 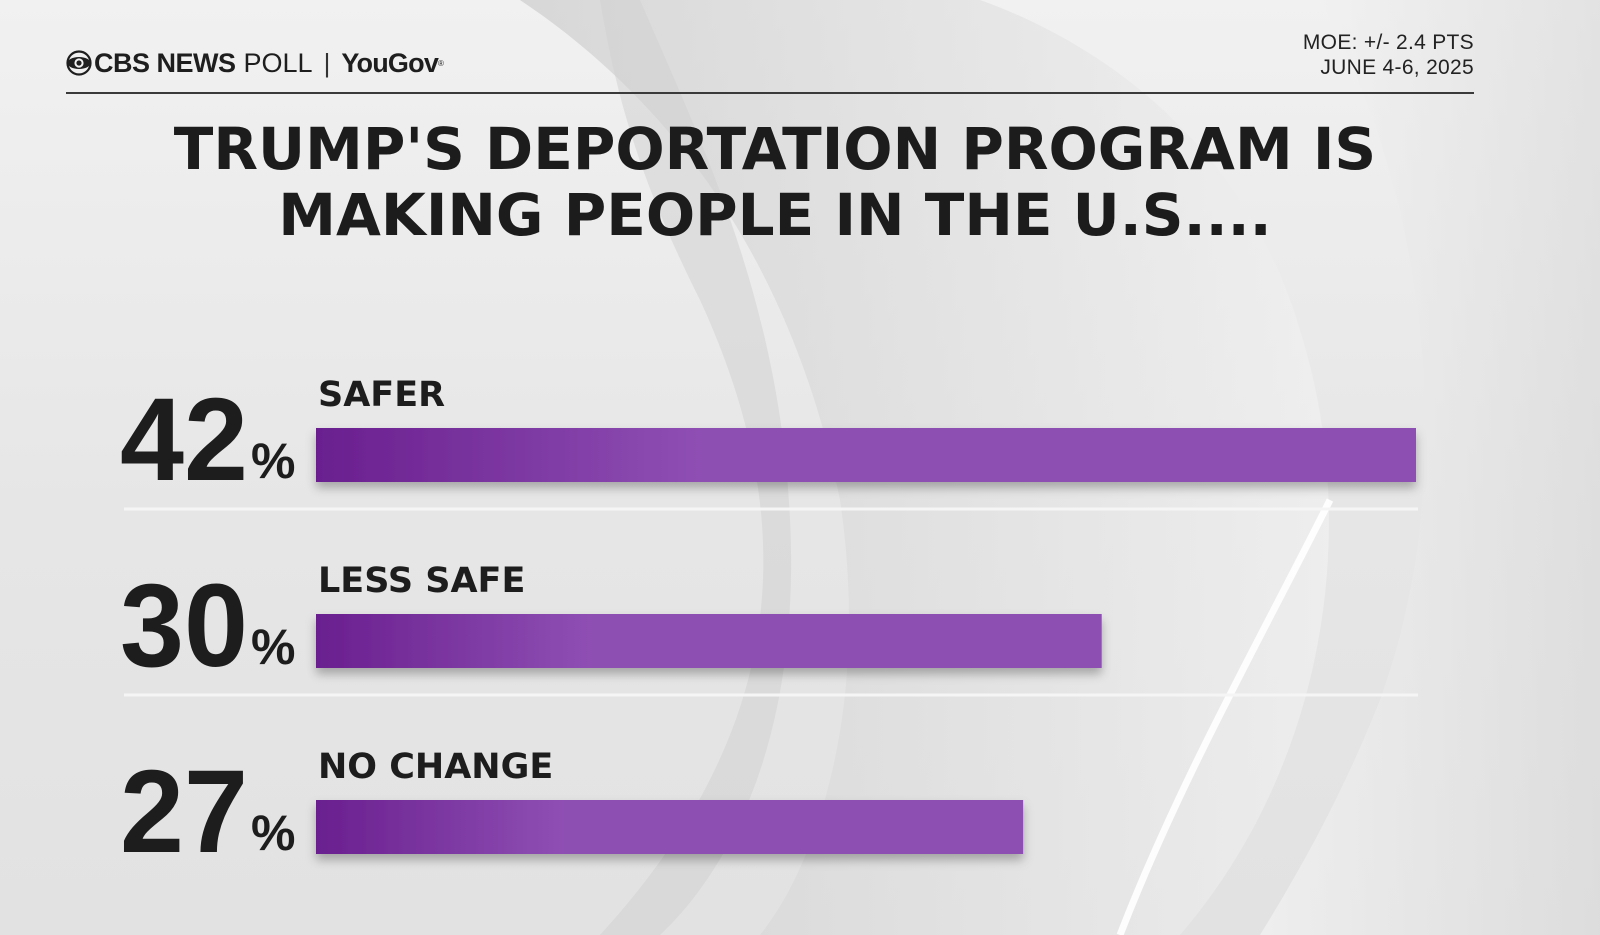 I want to click on brand-cbs-news: CBS NEWS, so click(x=165, y=62).